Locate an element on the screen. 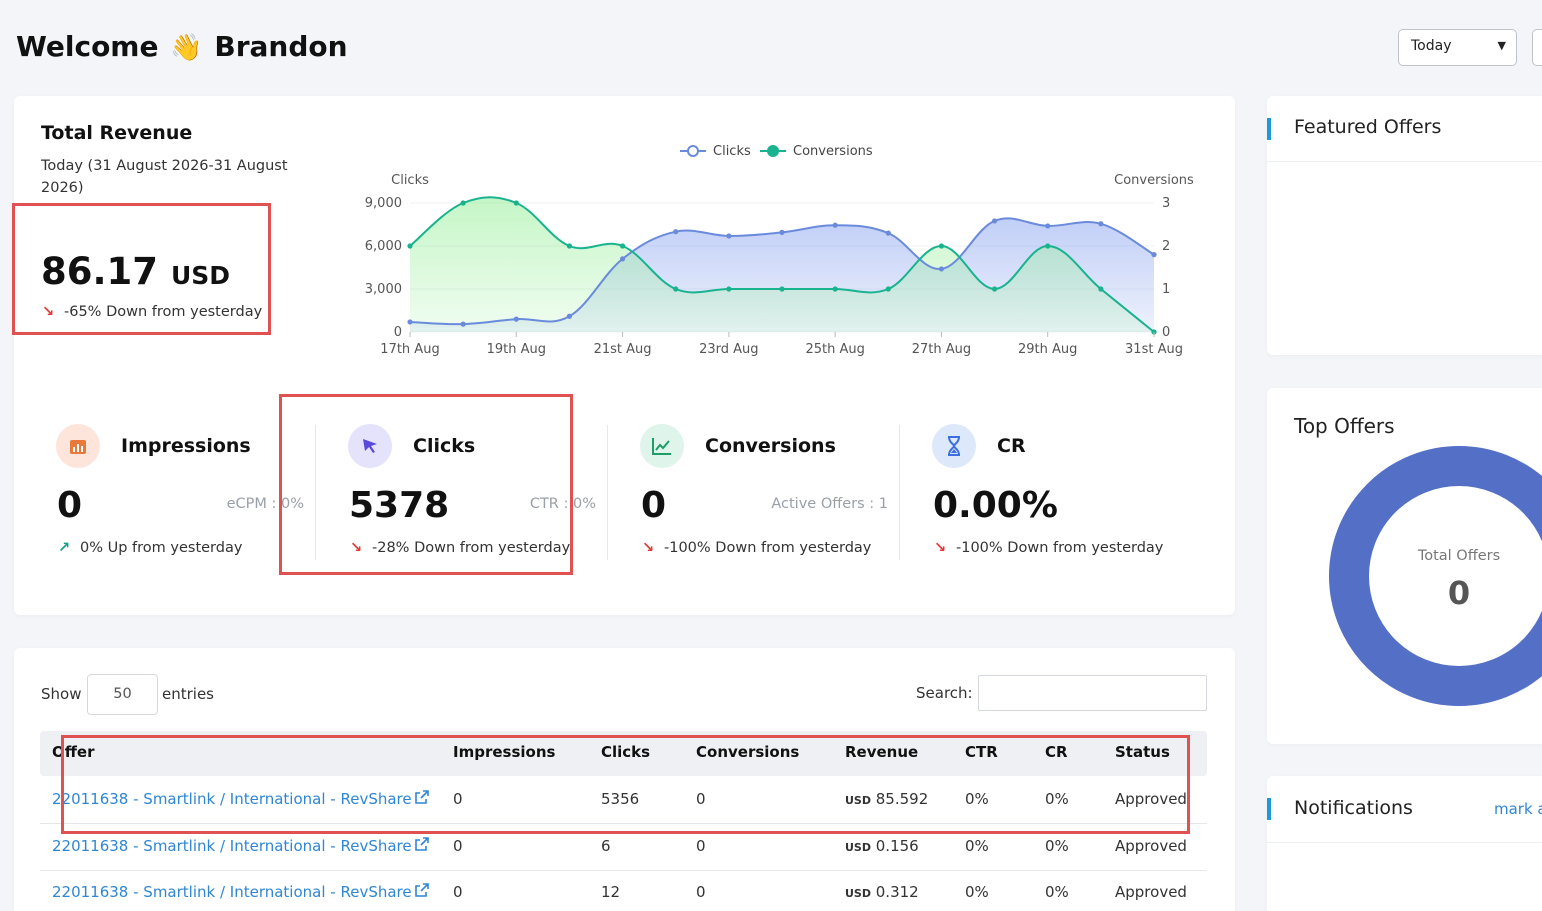 This screenshot has width=1542, height=911. page-length-select: 50 is located at coordinates (122, 694).